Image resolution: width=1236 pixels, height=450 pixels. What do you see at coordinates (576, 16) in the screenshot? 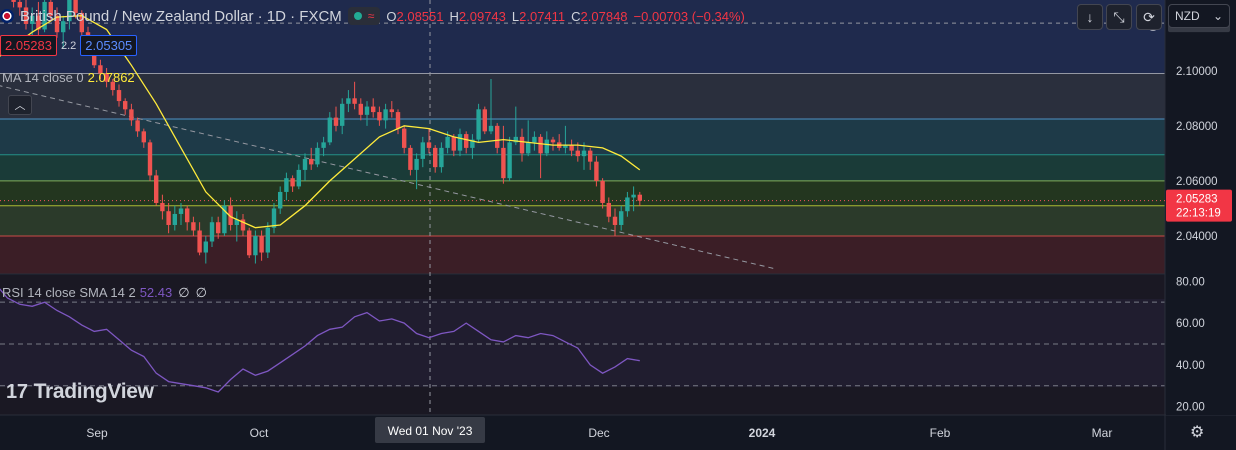
I see `close-label: C` at bounding box center [576, 16].